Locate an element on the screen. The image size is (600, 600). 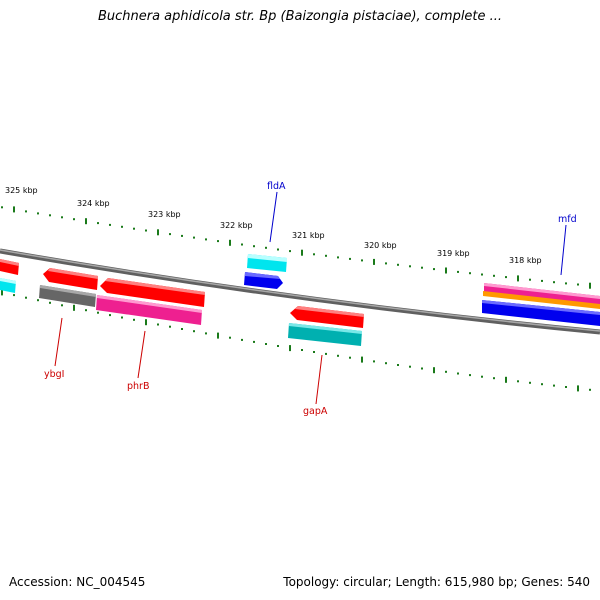
leader-line-phrB is located at coordinates (141, 354).